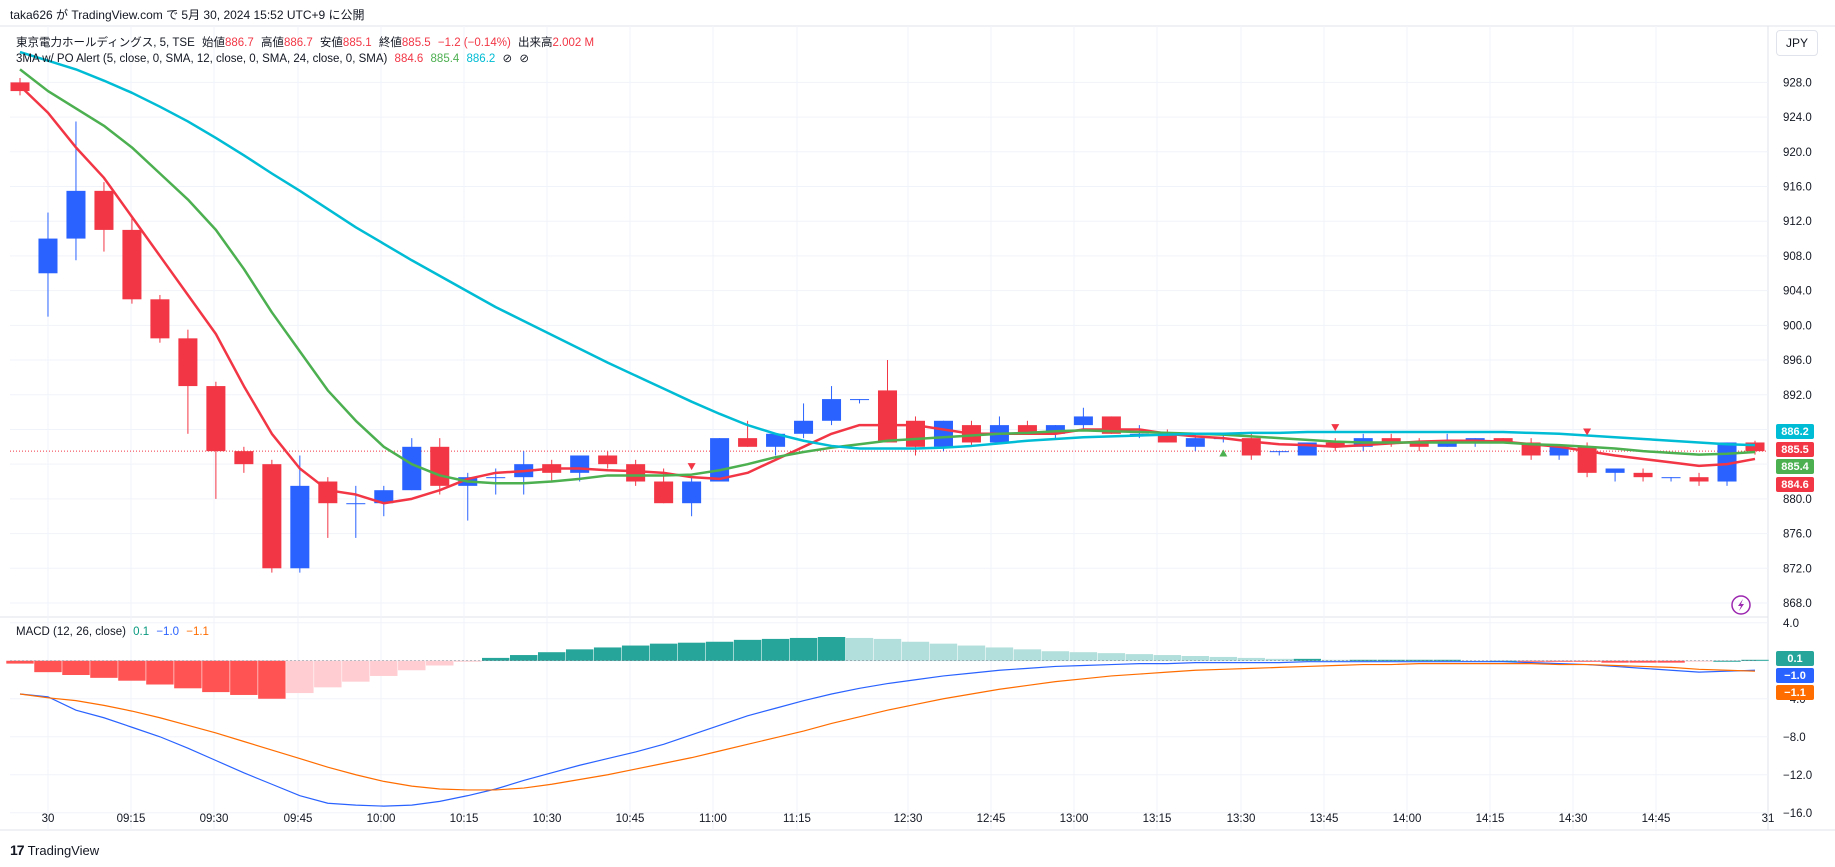 The width and height of the screenshot is (1835, 867). What do you see at coordinates (1795, 431) in the screenshot?
I see `sma24-price-badge: 886.2` at bounding box center [1795, 431].